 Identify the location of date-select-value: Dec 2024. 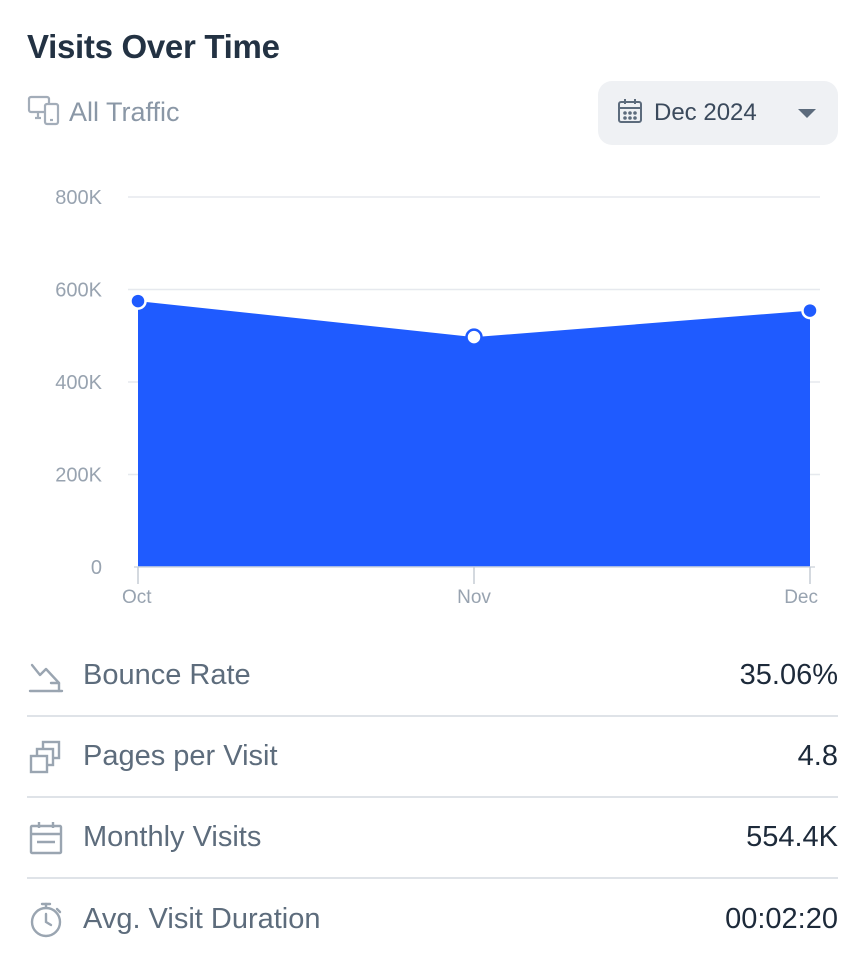
(705, 112).